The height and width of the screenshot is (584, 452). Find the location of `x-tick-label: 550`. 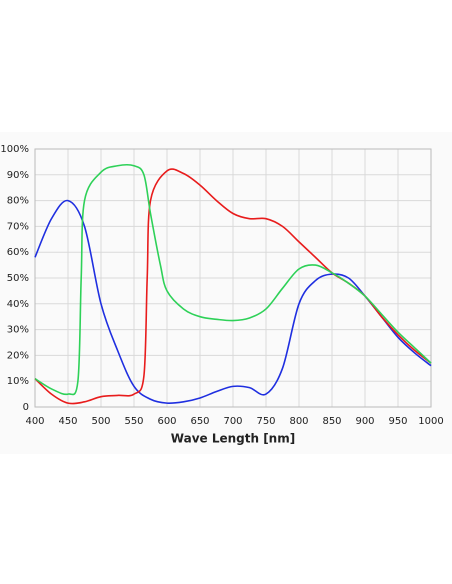

x-tick-label: 550 is located at coordinates (133, 421).